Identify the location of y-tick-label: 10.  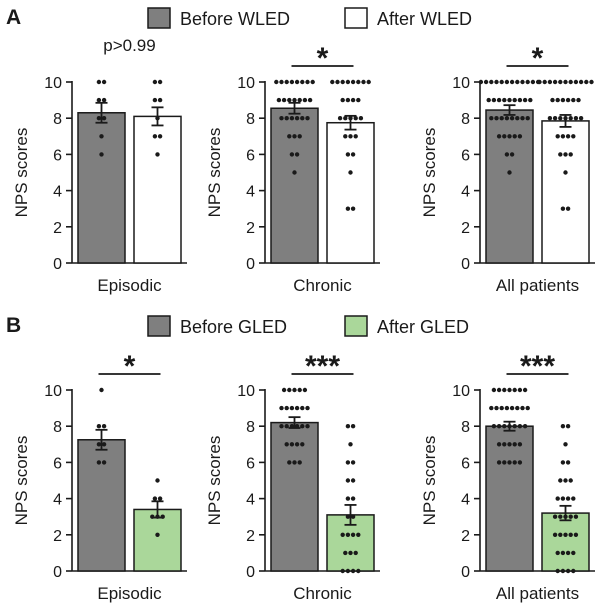
(461, 83).